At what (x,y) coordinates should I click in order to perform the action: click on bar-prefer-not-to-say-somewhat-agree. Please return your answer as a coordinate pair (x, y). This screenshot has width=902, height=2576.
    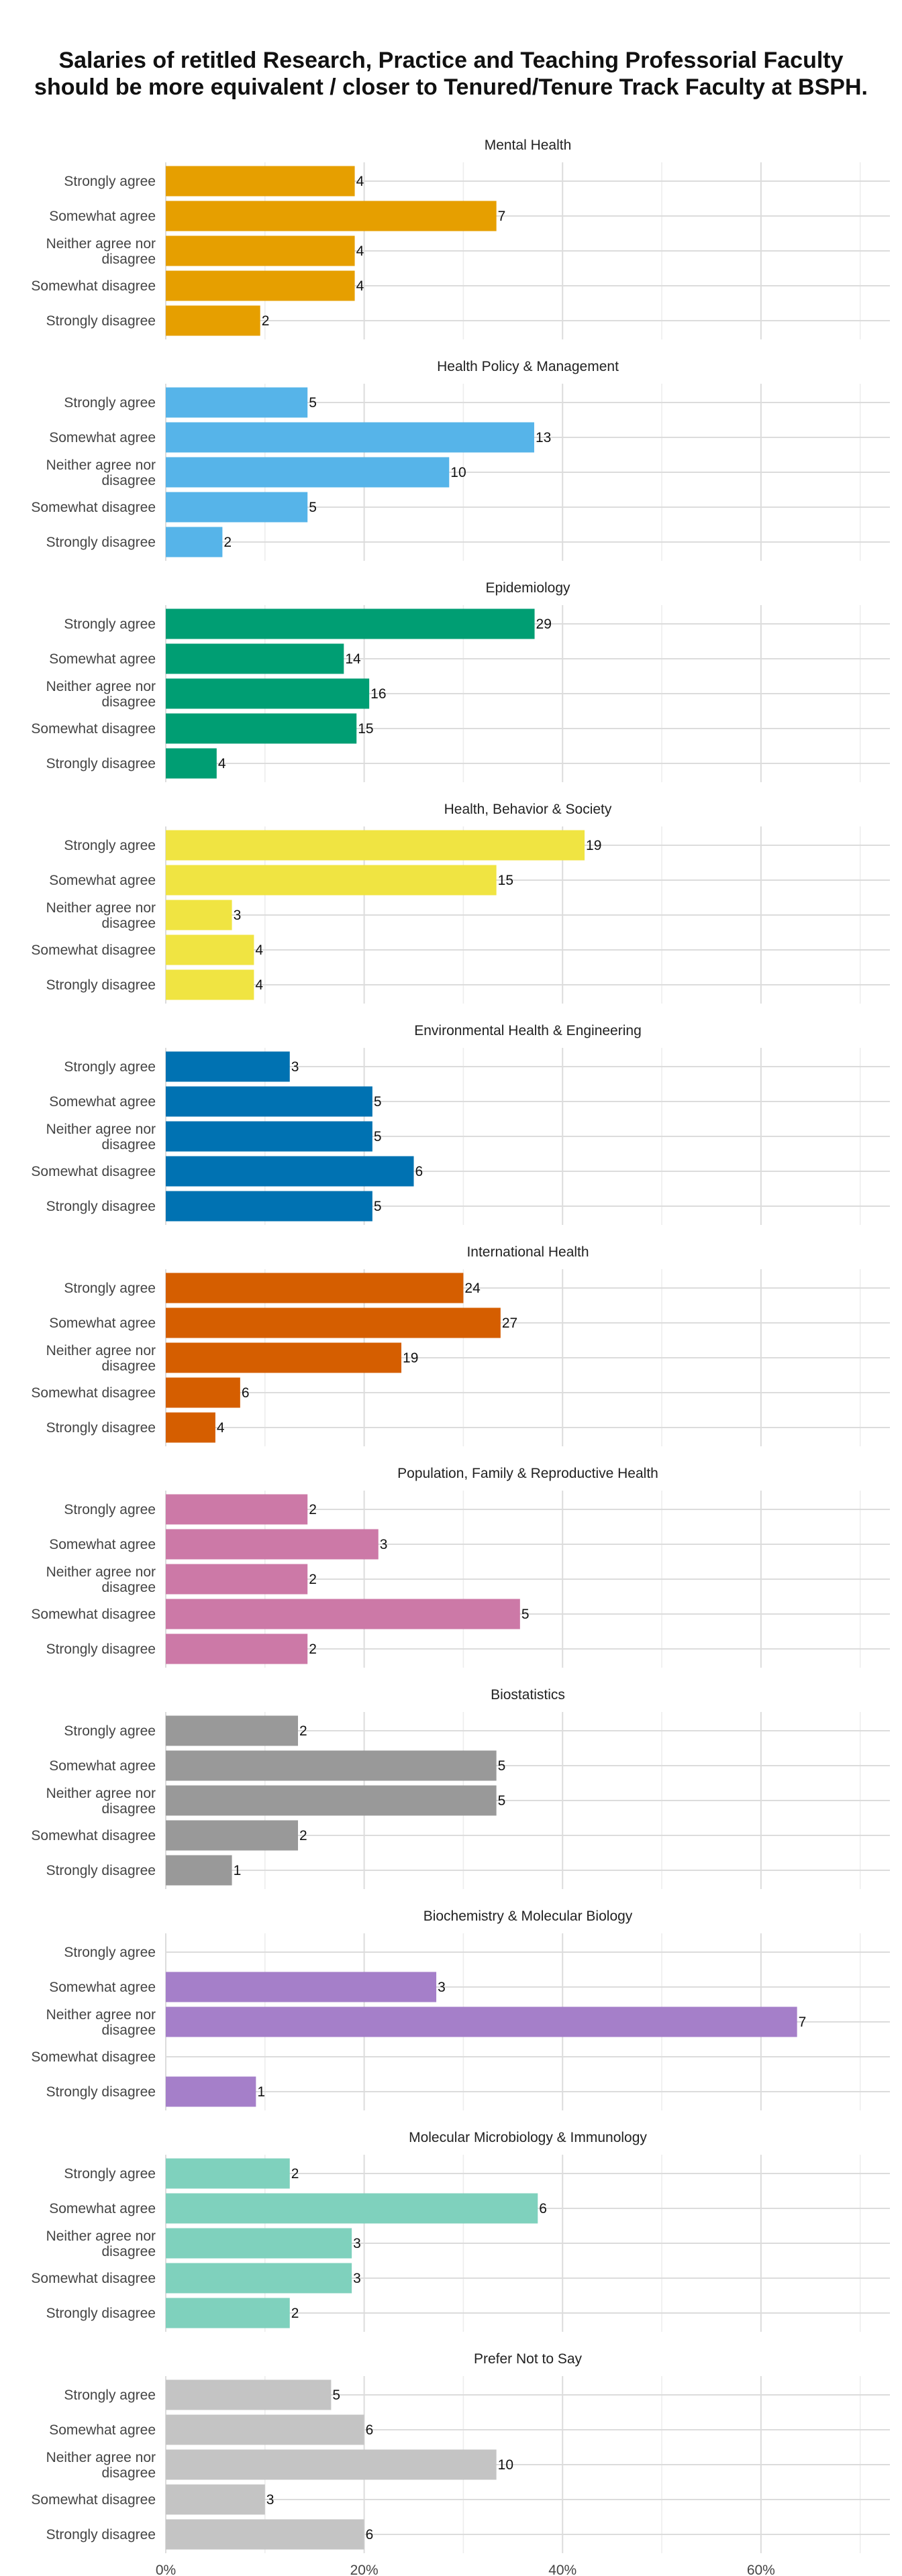
    Looking at the image, I should click on (265, 2429).